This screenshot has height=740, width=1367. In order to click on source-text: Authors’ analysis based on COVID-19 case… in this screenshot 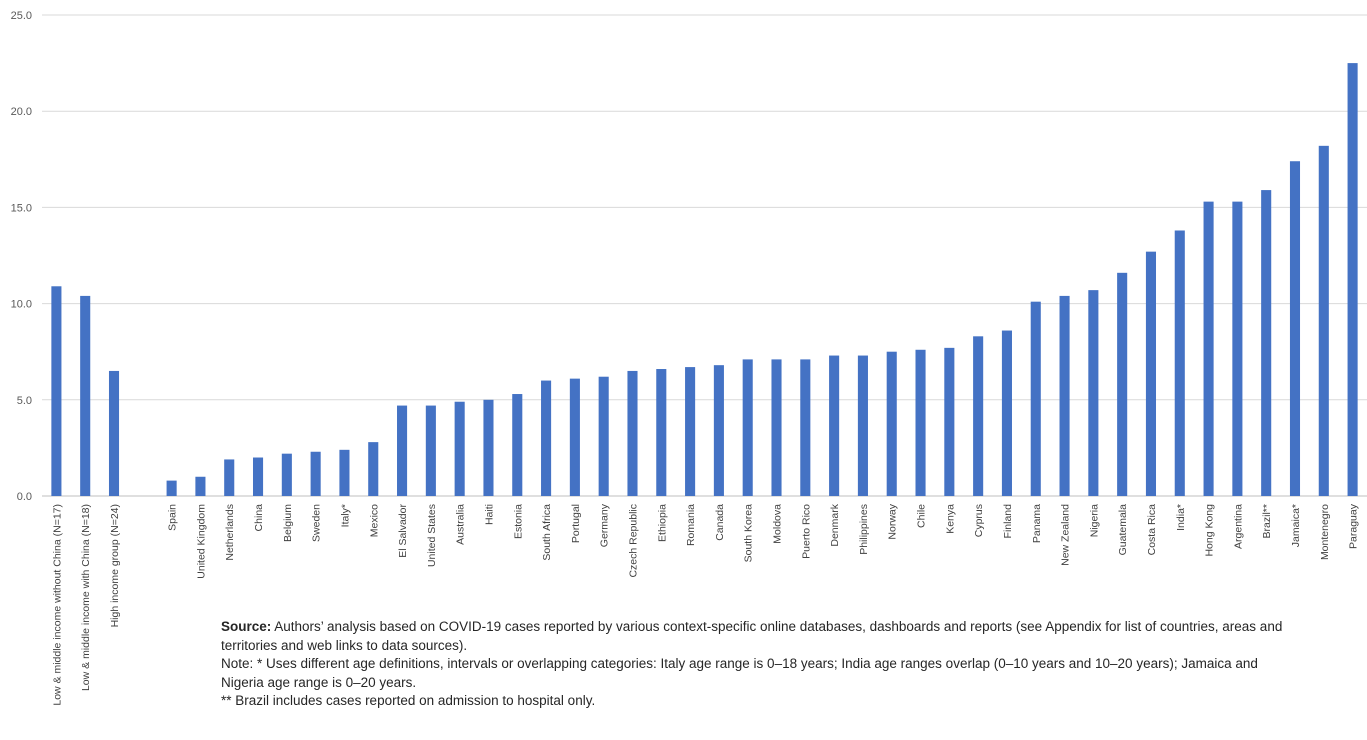, I will do `click(751, 636)`.